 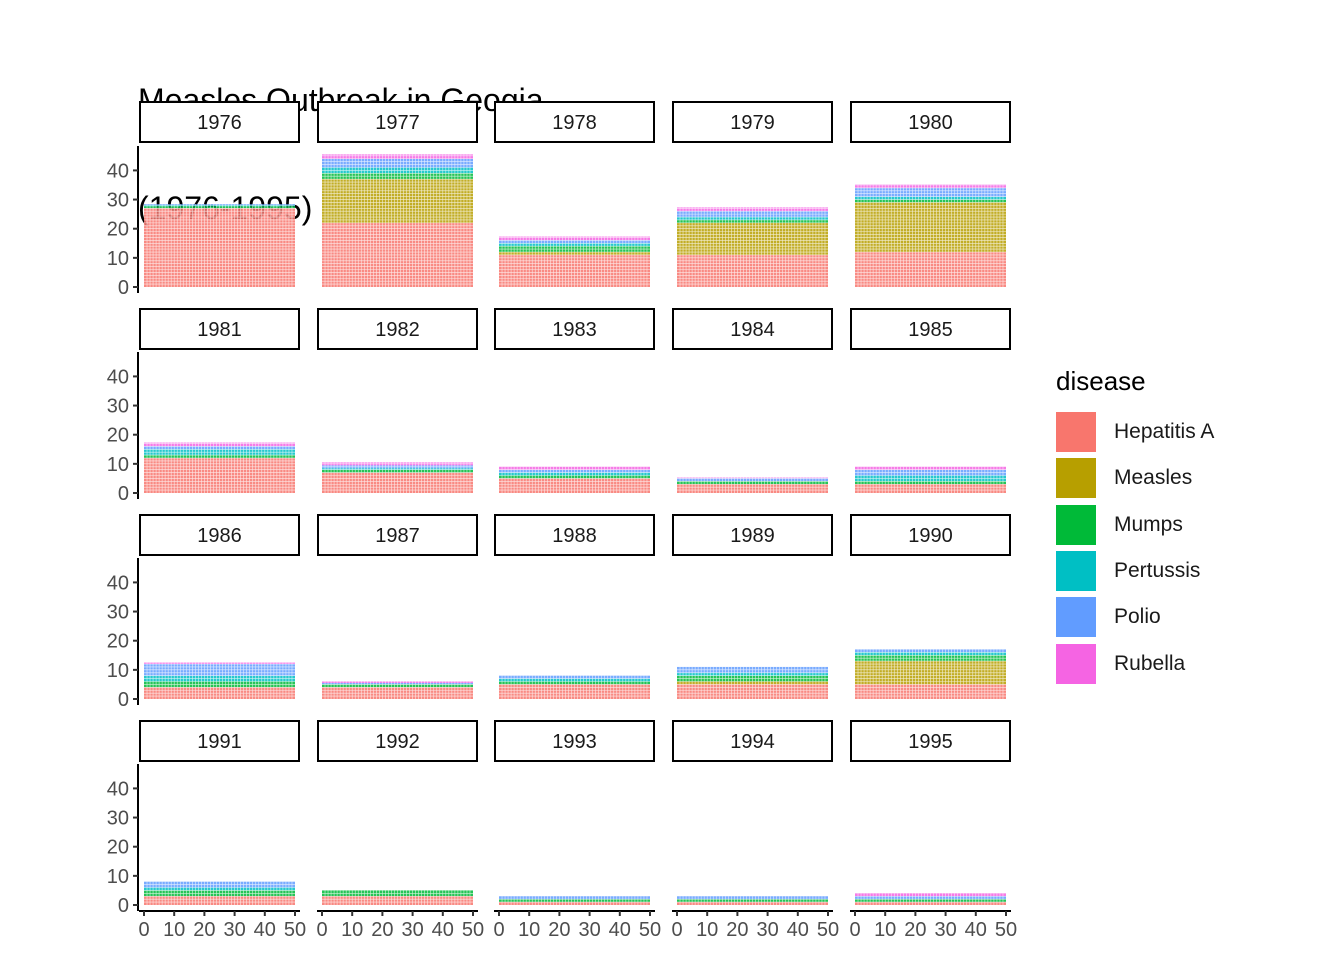 I want to click on legend-item: Measles, so click(x=1135, y=478).